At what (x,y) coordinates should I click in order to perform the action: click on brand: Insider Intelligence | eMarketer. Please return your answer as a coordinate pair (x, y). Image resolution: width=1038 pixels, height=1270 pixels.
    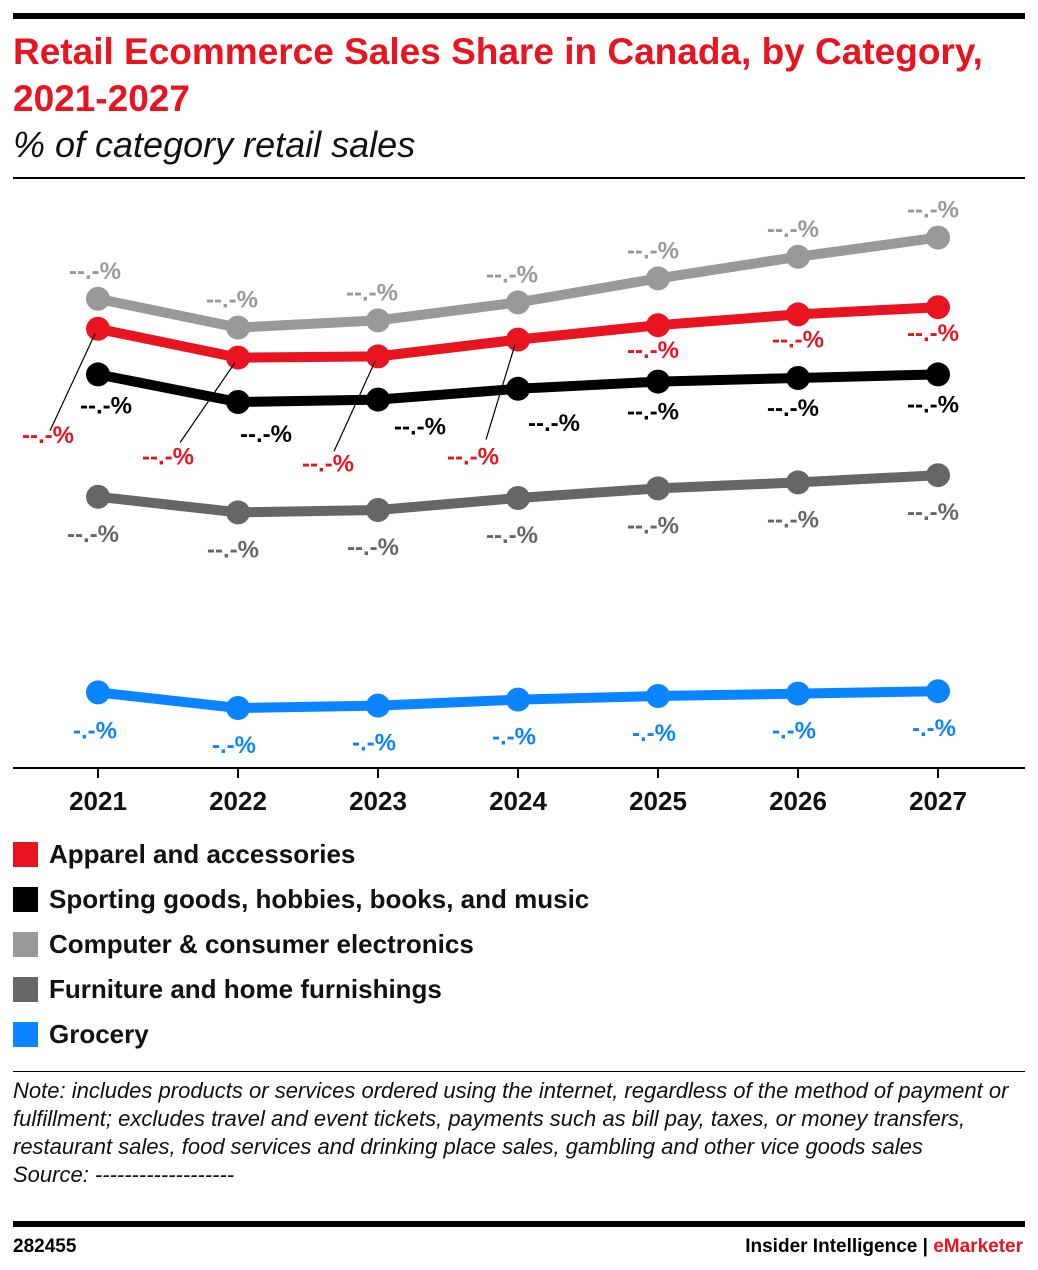
    Looking at the image, I should click on (884, 1247).